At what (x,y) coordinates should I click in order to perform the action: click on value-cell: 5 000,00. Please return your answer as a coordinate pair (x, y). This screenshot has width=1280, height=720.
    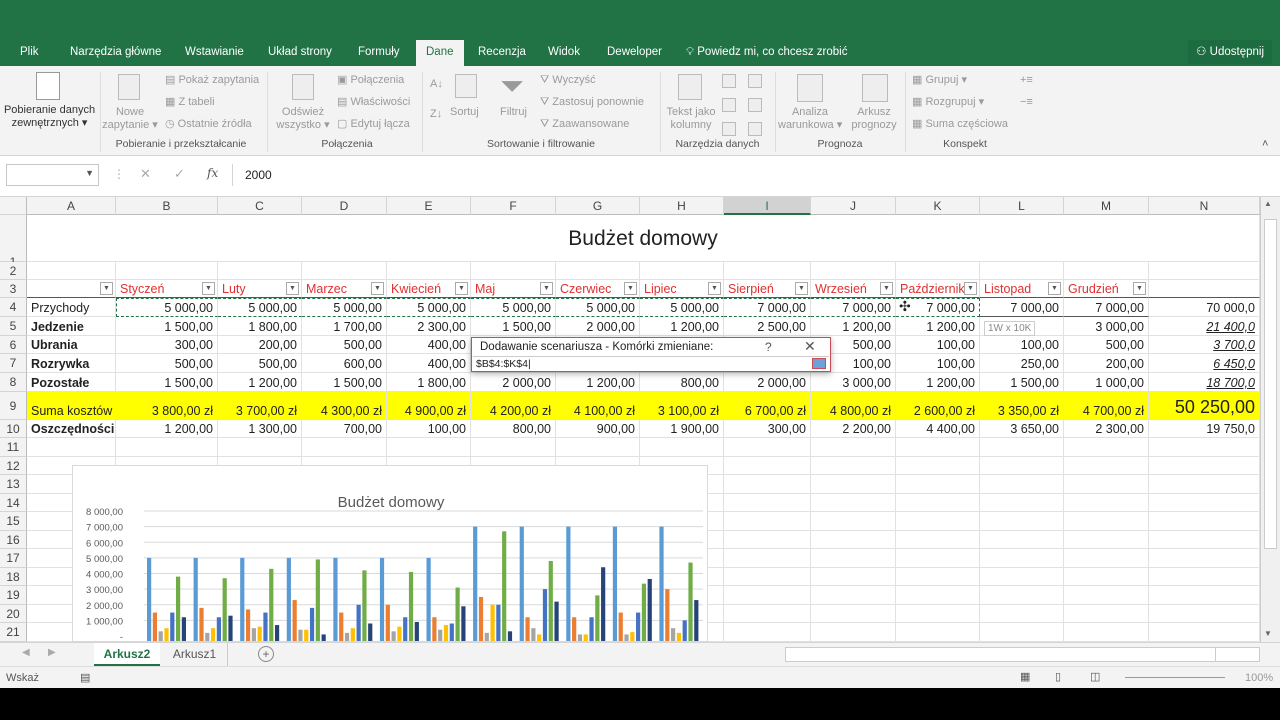
    Looking at the image, I should click on (167, 307).